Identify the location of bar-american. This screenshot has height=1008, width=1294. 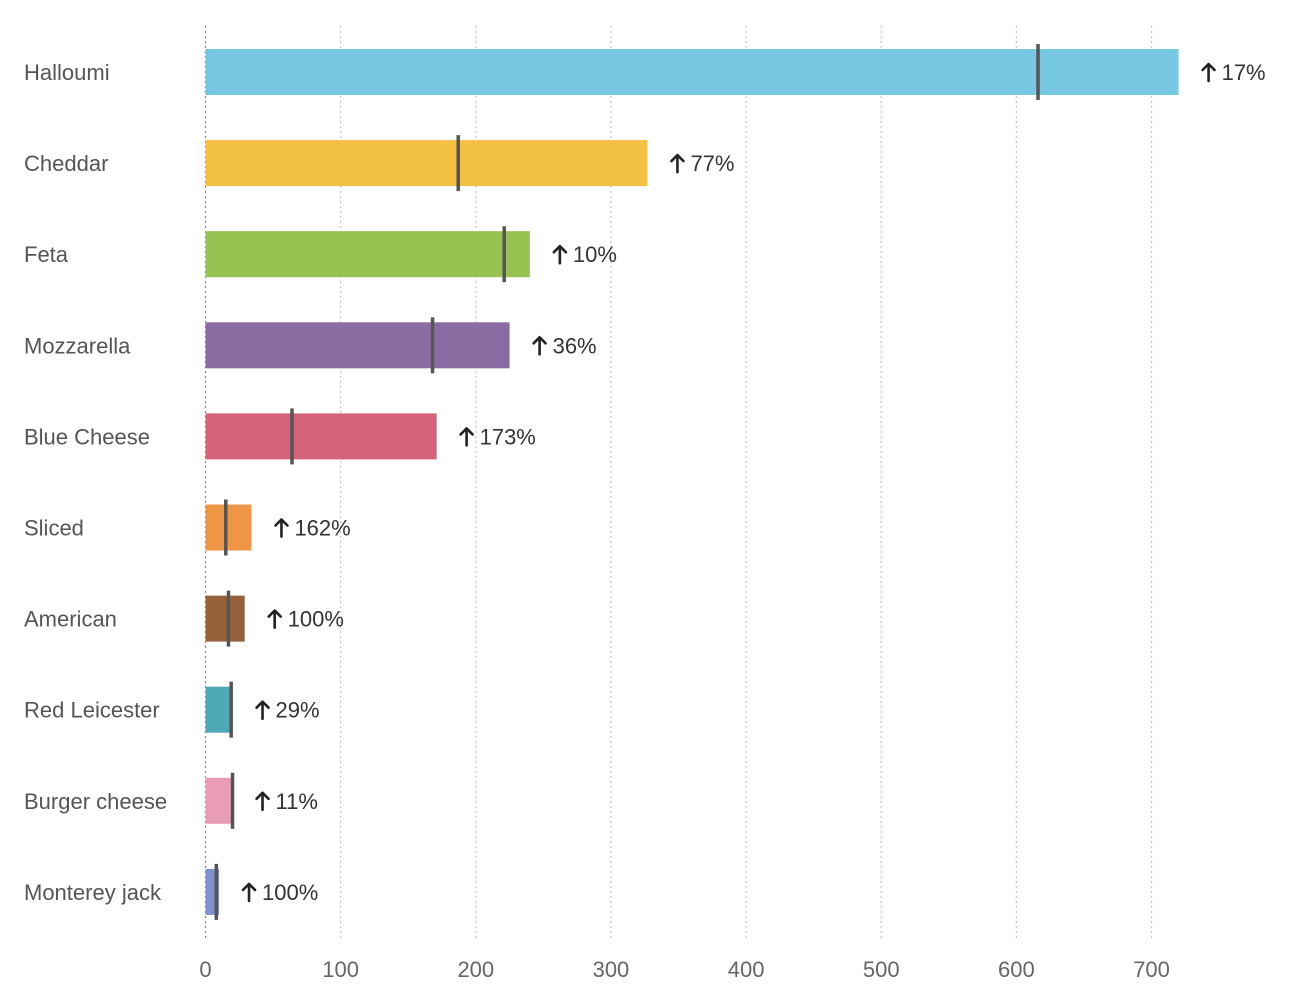
(225, 618).